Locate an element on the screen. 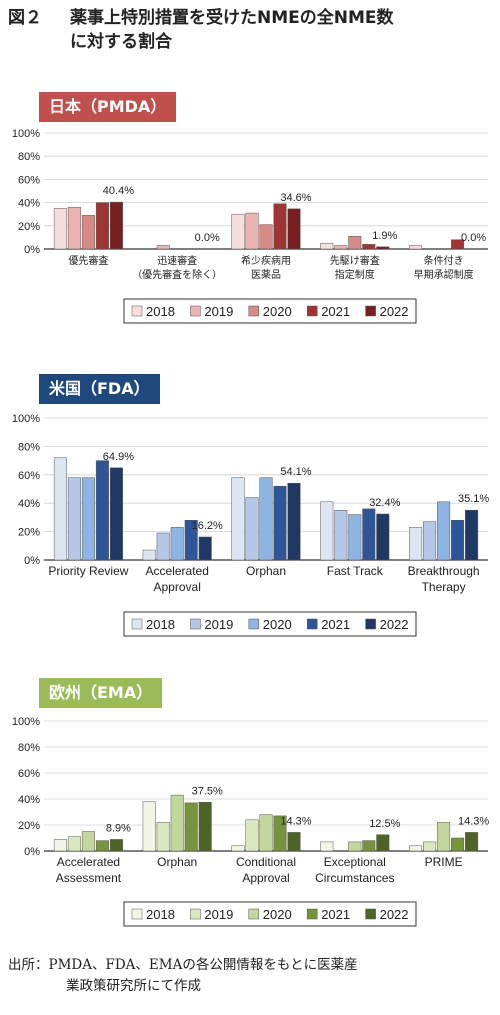 The width and height of the screenshot is (500, 1015). category-label: PRIME is located at coordinates (444, 862).